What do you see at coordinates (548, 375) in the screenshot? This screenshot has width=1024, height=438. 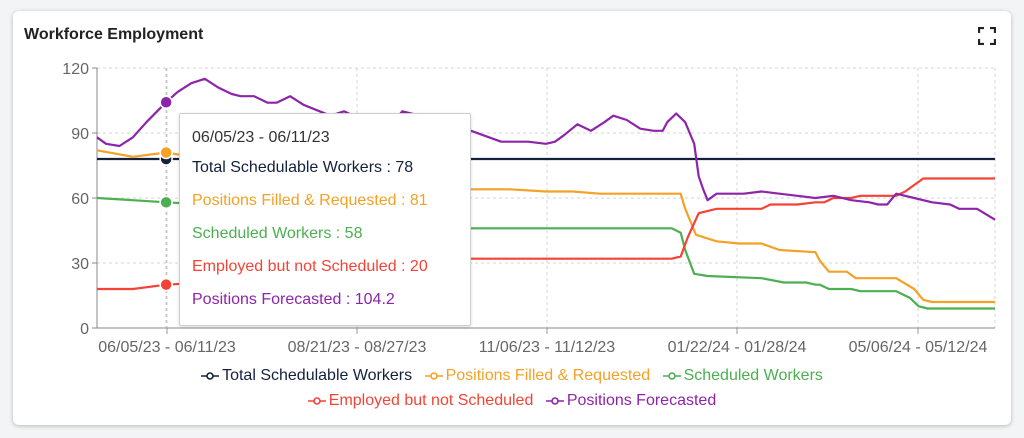 I see `legend-label: Positions Filled & Requested` at bounding box center [548, 375].